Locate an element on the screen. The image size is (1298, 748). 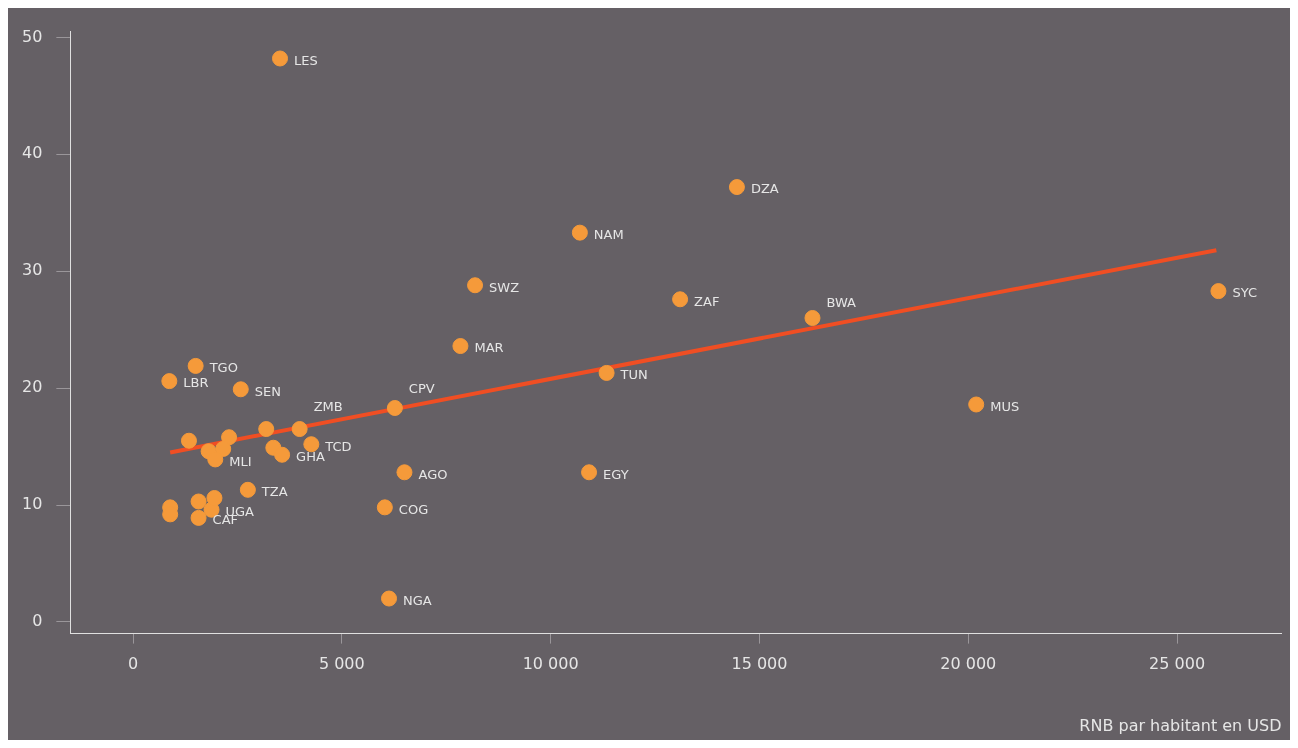
y-tick-label: 20 is located at coordinates (32, 387).